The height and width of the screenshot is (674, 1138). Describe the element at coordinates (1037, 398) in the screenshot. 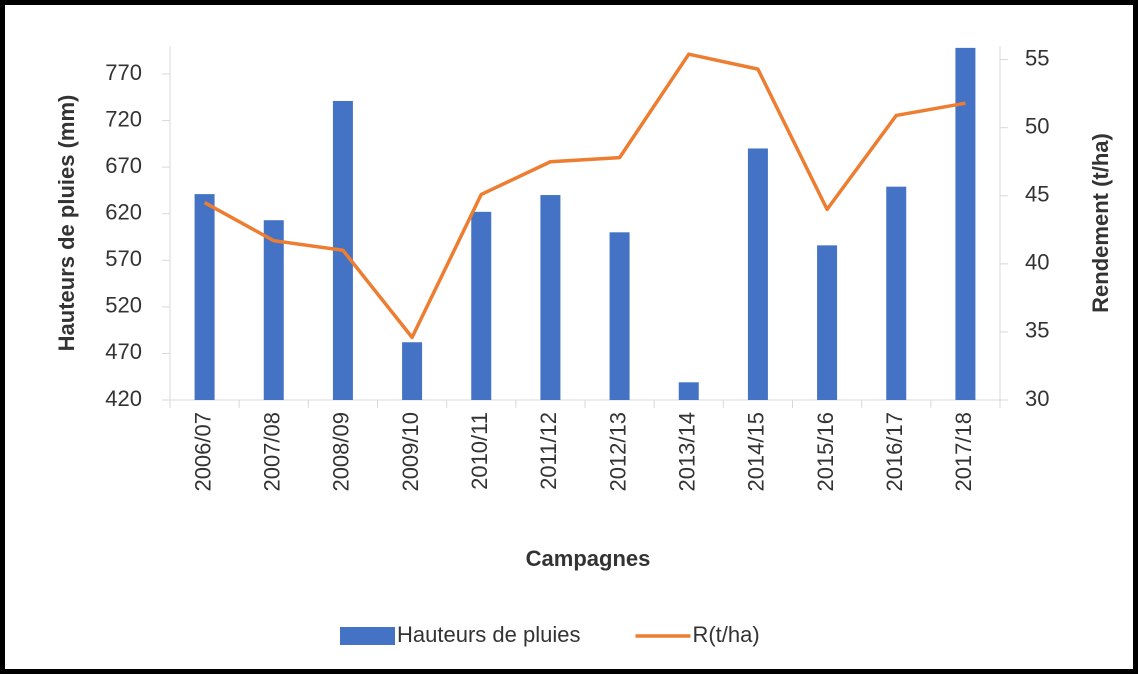

I see `y2-tick-label: 30` at that location.